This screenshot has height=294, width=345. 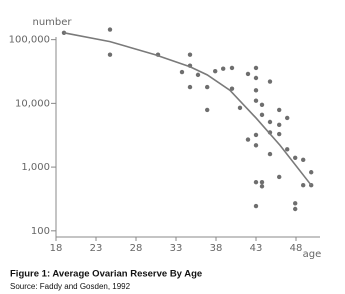 What do you see at coordinates (35, 167) in the screenshot?
I see `y-tick-label: 1,000` at bounding box center [35, 167].